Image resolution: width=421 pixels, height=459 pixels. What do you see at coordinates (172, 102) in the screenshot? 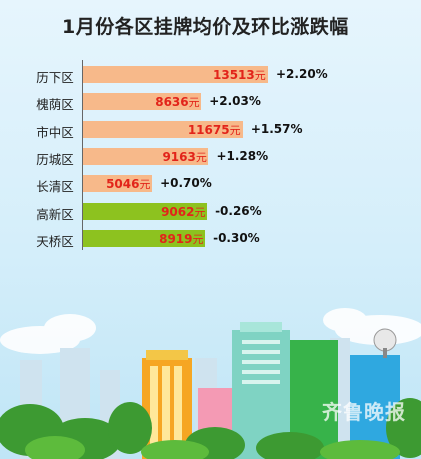
I see `value-number: 8636` at bounding box center [172, 102].